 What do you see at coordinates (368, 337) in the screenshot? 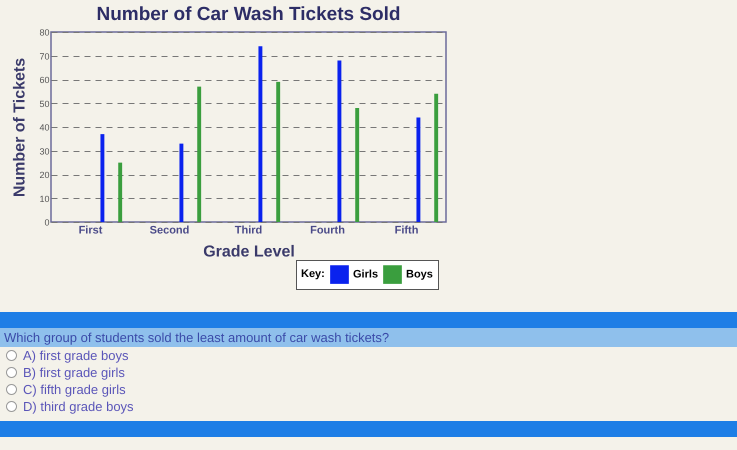
I see `text: Which group of students sold the least amount of car wash tickets?` at bounding box center [368, 337].